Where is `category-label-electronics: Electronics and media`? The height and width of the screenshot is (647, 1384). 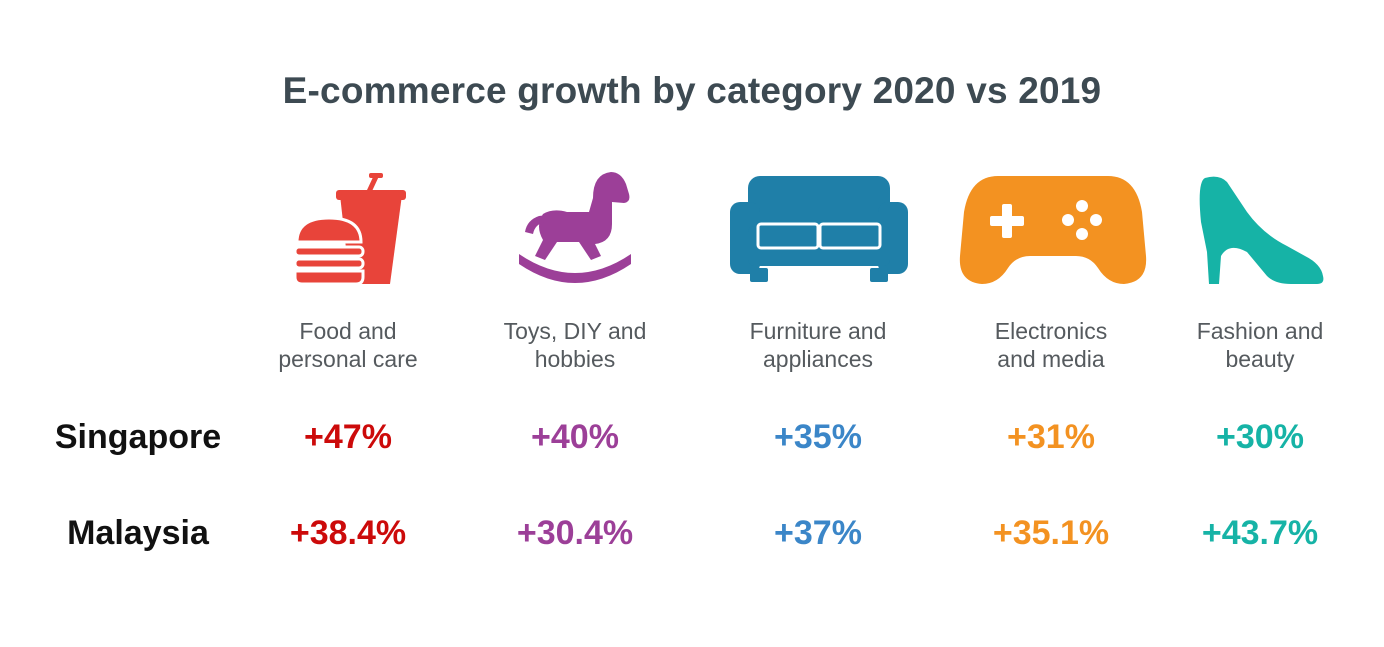 category-label-electronics: Electronics and media is located at coordinates (1051, 345).